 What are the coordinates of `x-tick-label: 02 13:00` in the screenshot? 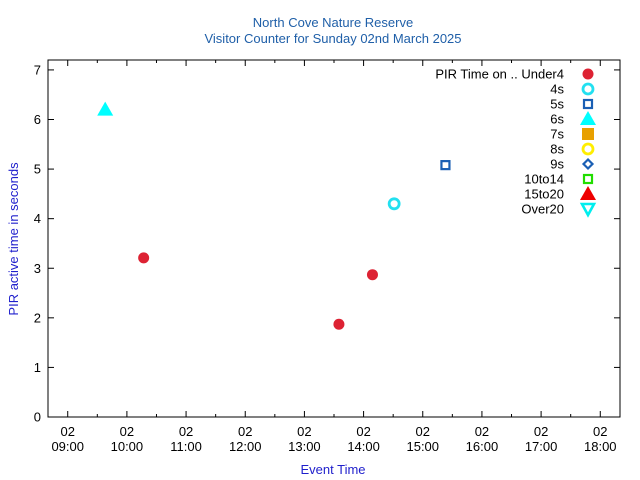 It's located at (304, 439).